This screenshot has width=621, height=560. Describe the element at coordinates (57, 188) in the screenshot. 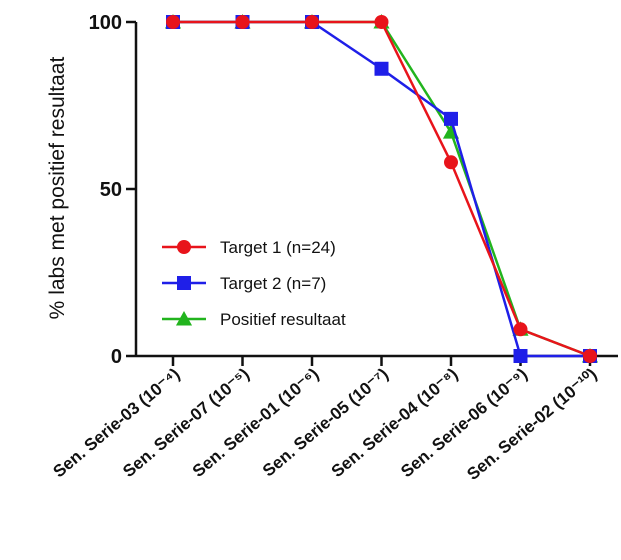

I see `y-axis-title: % labs met positief resultaat` at that location.